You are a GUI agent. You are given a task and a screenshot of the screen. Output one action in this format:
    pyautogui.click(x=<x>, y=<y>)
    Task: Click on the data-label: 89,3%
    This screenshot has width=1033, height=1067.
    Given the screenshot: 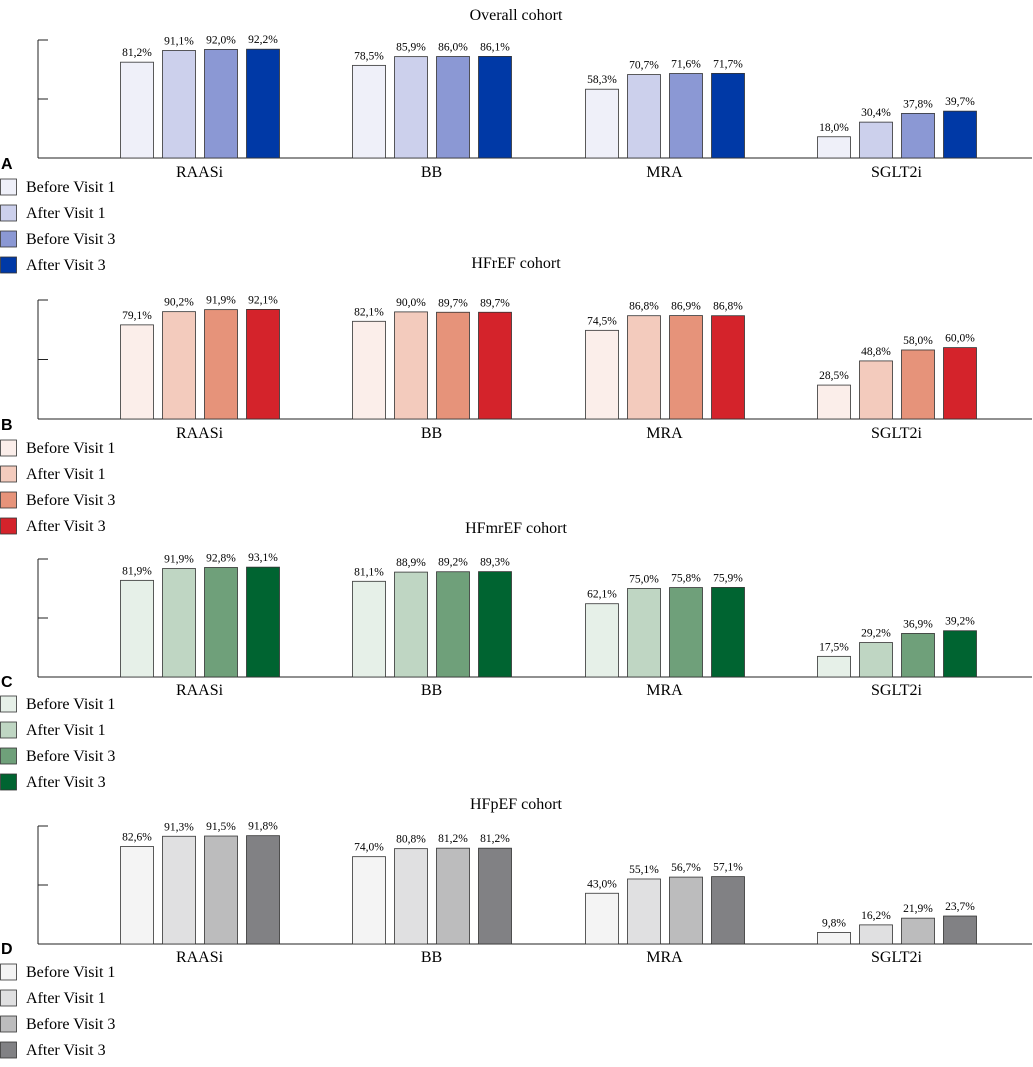 What is the action you would take?
    pyautogui.click(x=495, y=563)
    